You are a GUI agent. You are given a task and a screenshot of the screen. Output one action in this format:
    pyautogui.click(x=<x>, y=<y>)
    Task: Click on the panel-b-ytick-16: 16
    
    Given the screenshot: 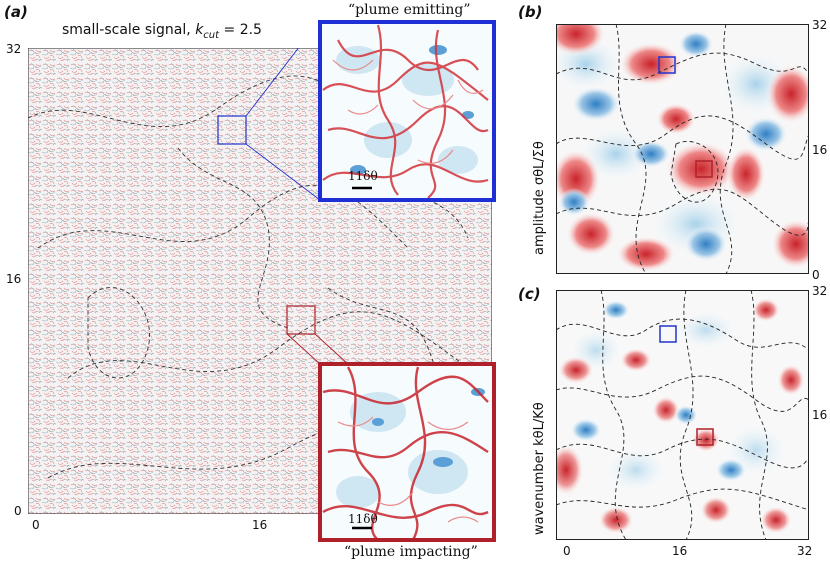 What is the action you would take?
    pyautogui.click(x=820, y=150)
    